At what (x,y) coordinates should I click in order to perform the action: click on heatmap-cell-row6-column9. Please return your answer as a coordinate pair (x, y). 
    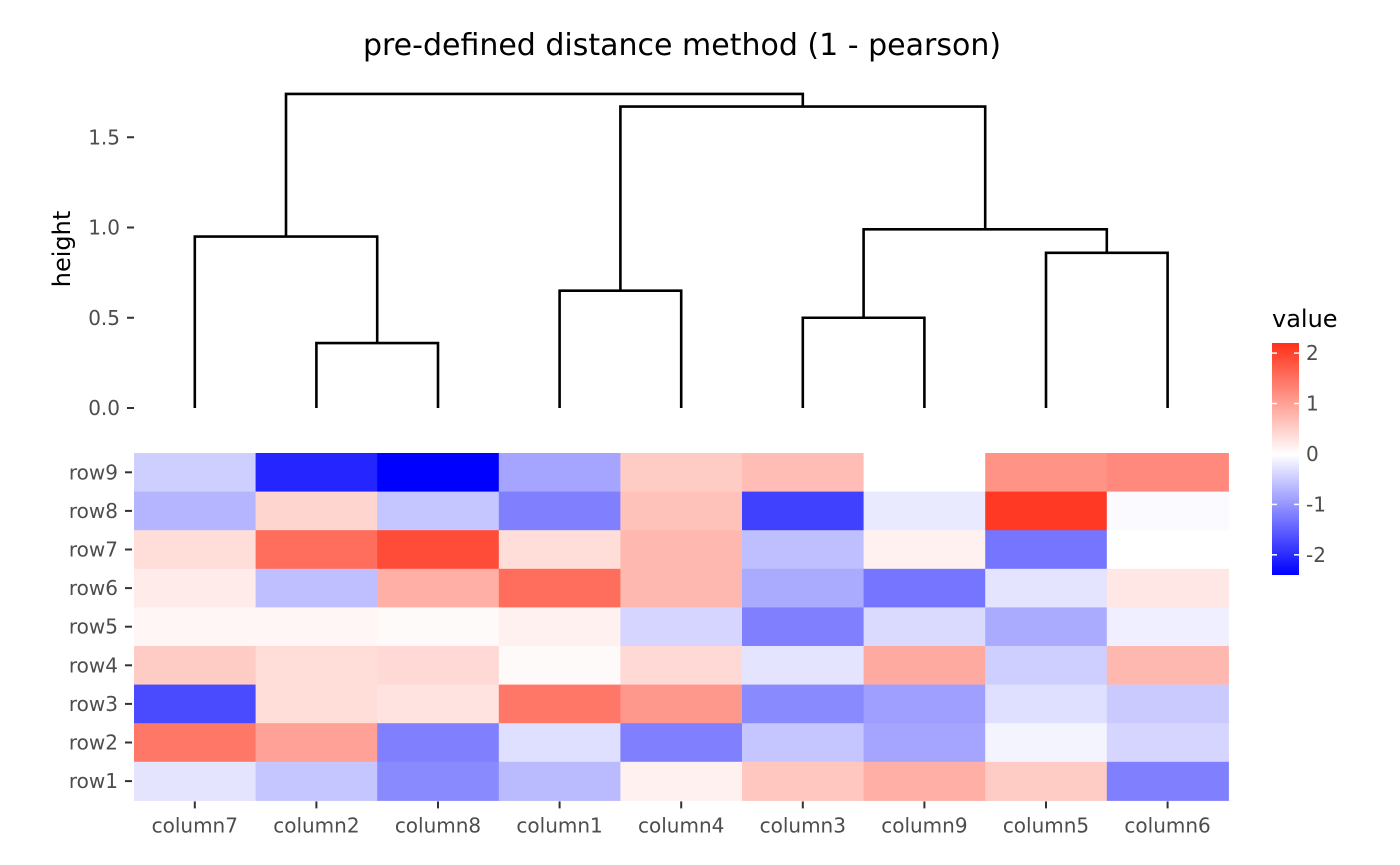
    Looking at the image, I should click on (924, 588).